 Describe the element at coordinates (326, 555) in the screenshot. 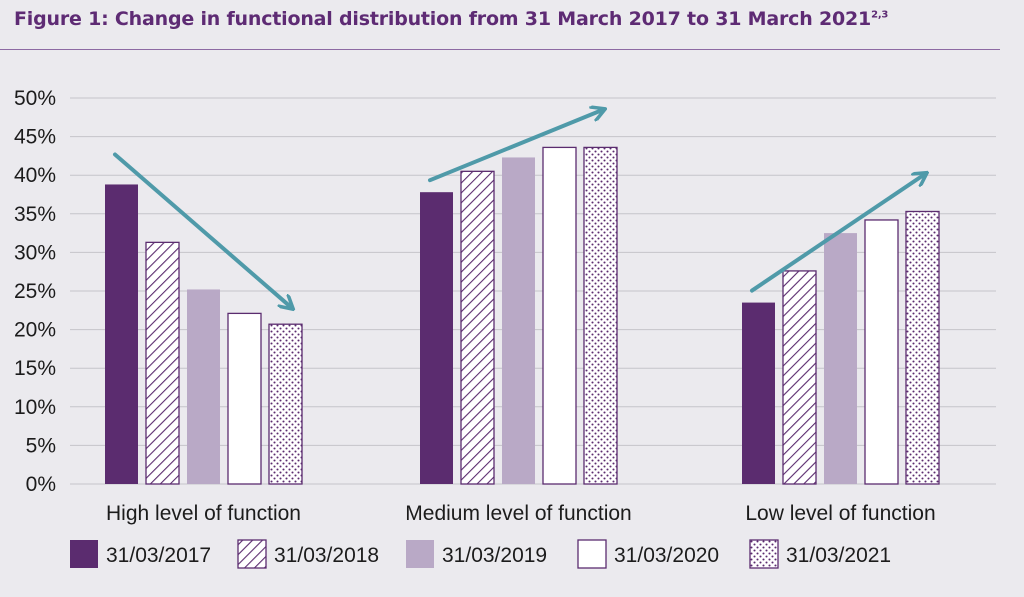

I see `legend-label: 31/03/2018` at that location.